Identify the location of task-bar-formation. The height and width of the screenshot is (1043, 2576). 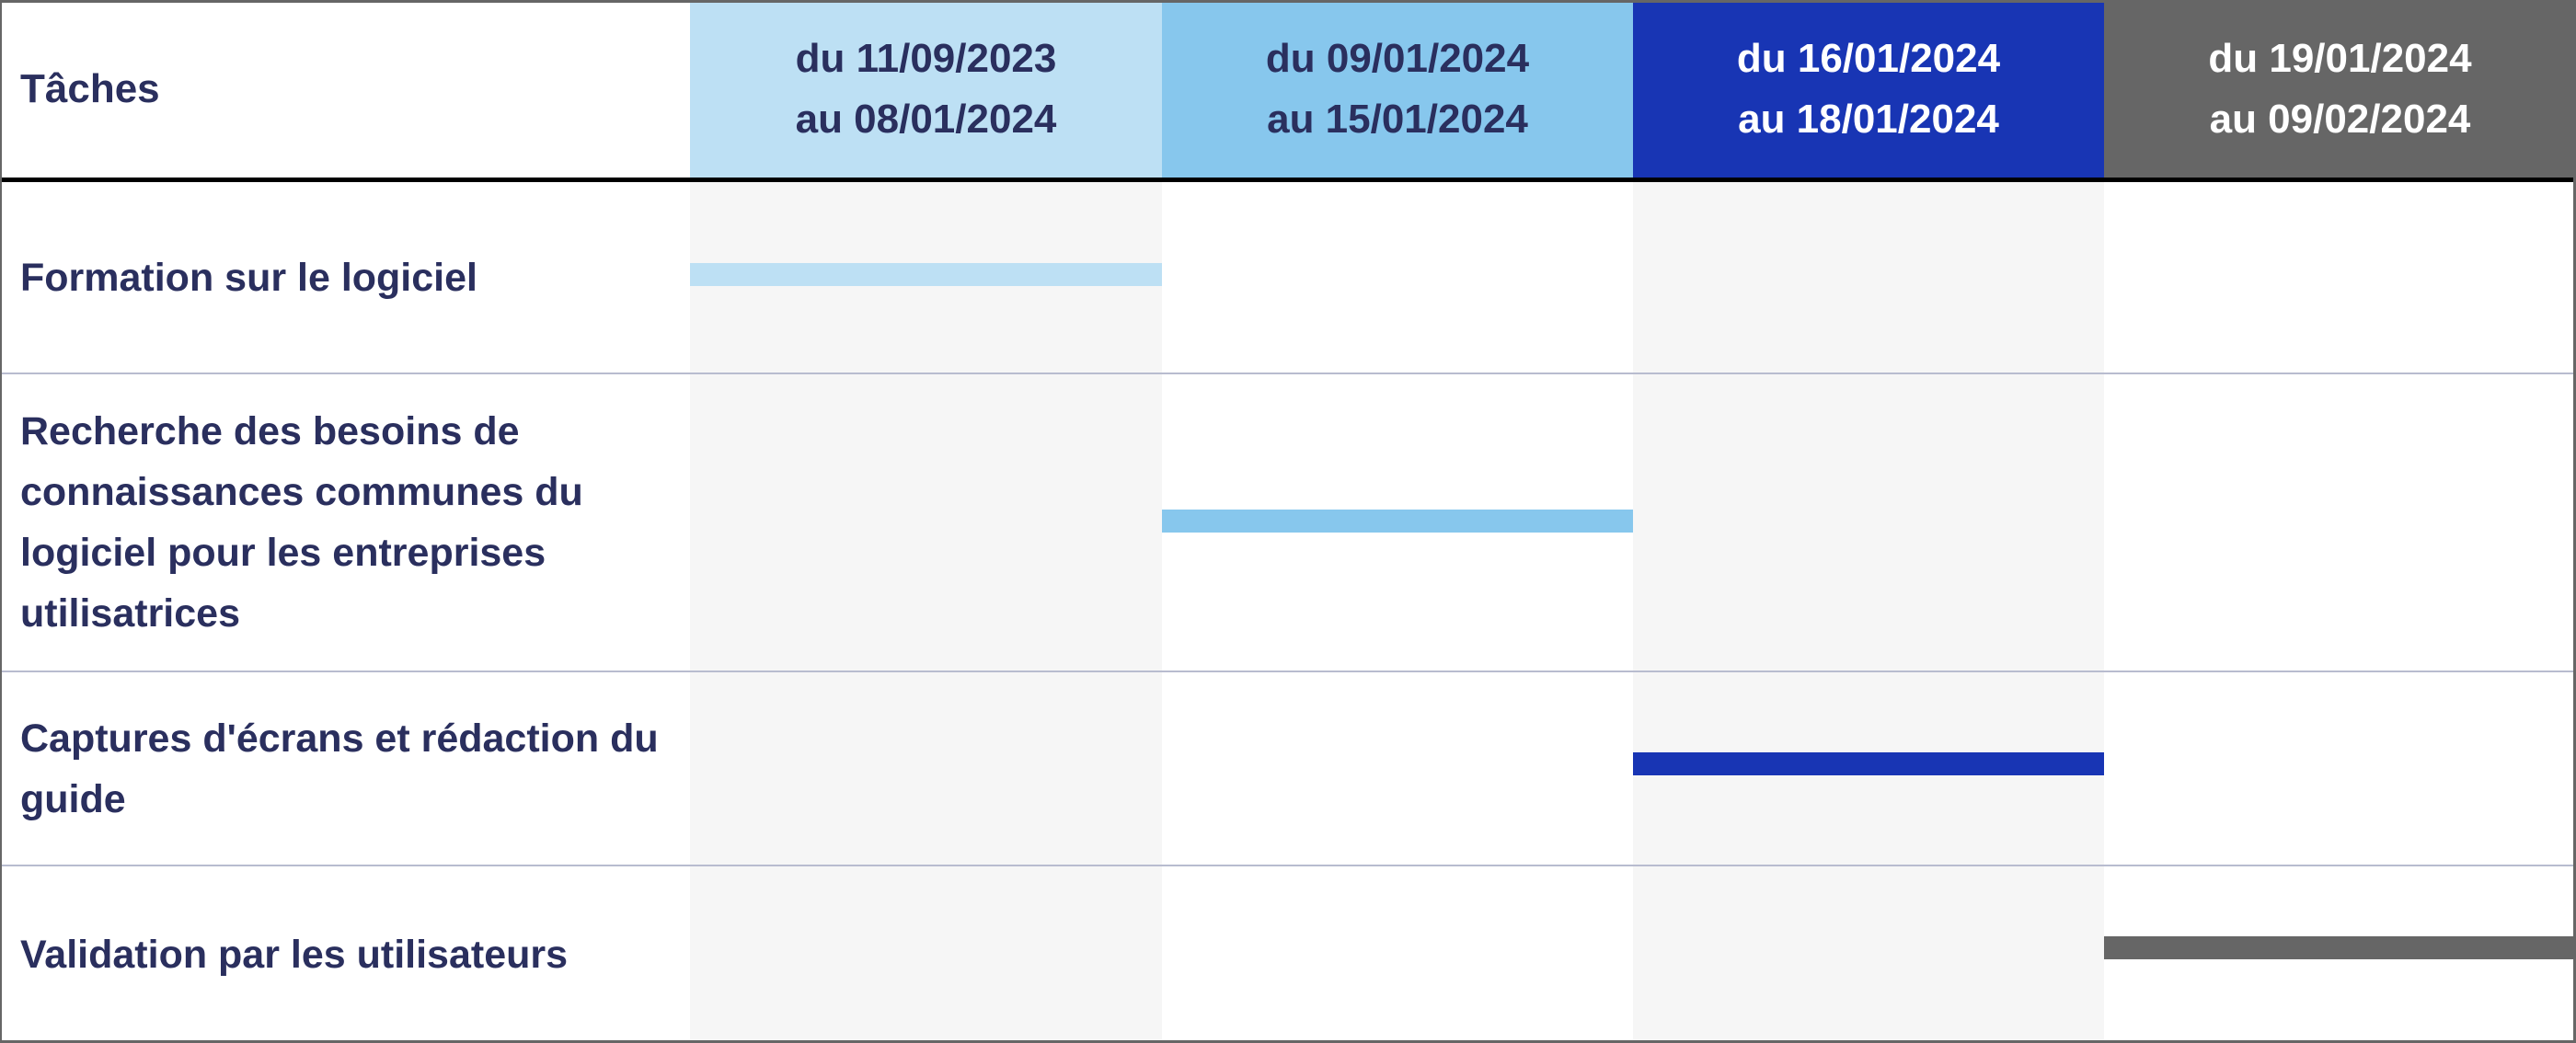
(926, 274).